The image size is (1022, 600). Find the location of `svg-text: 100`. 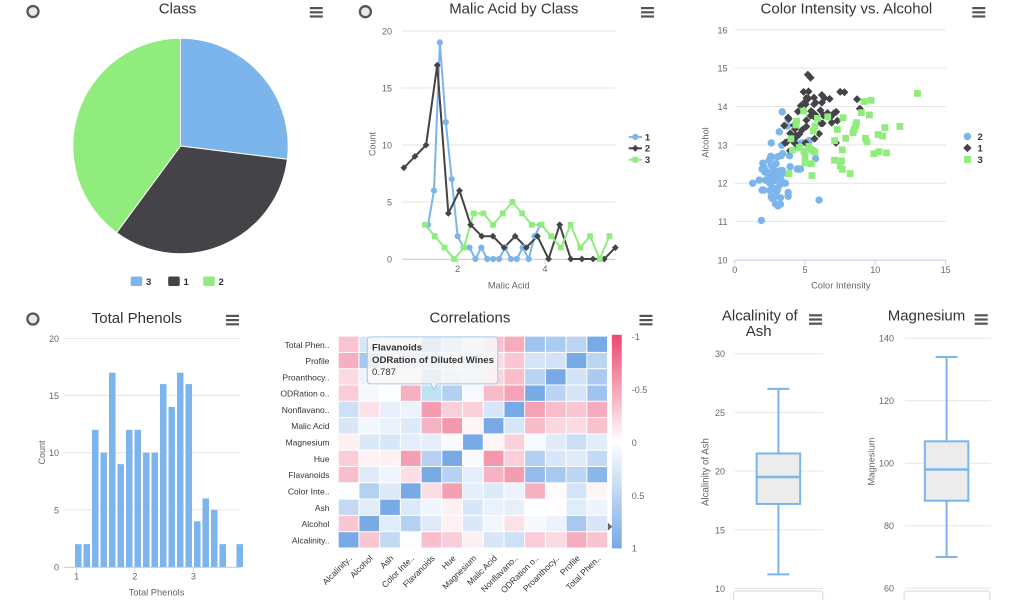

svg-text: 100 is located at coordinates (886, 464).